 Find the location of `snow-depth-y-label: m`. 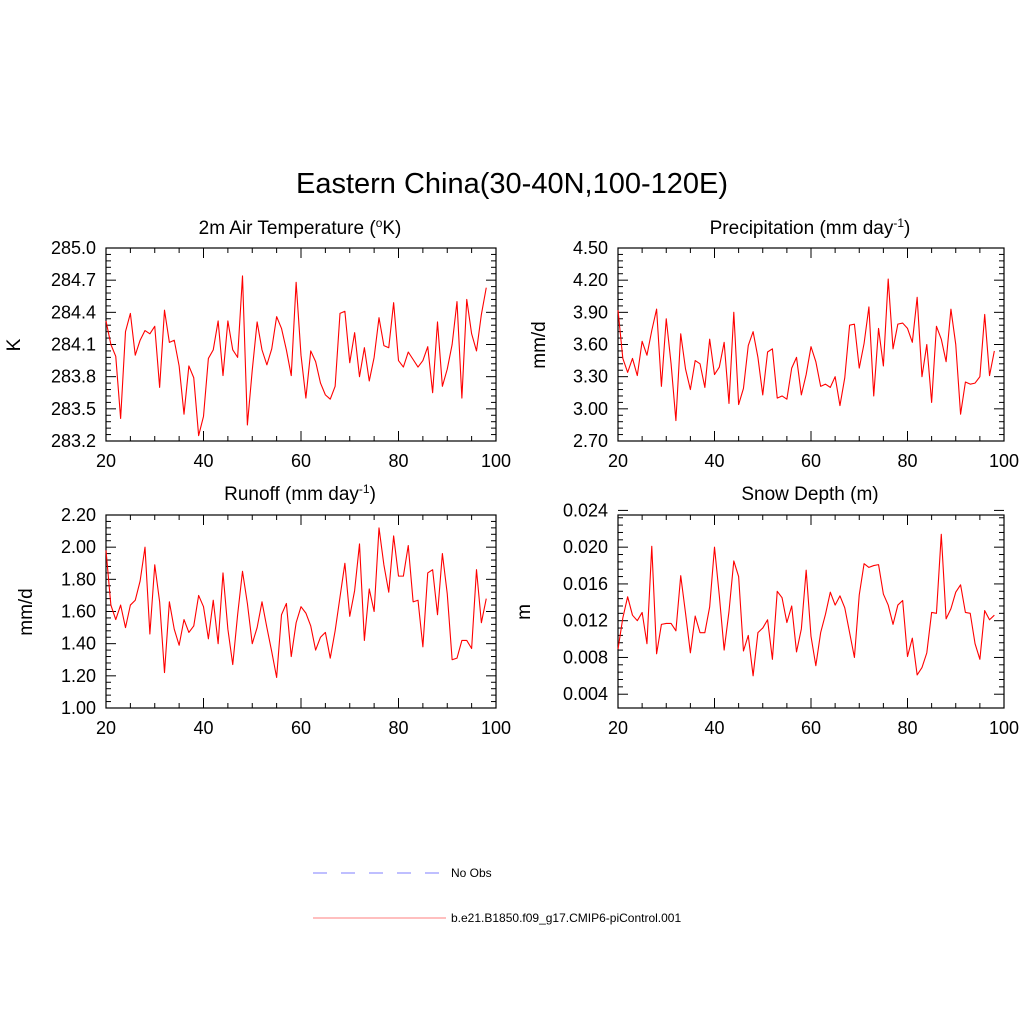

snow-depth-y-label: m is located at coordinates (524, 612).